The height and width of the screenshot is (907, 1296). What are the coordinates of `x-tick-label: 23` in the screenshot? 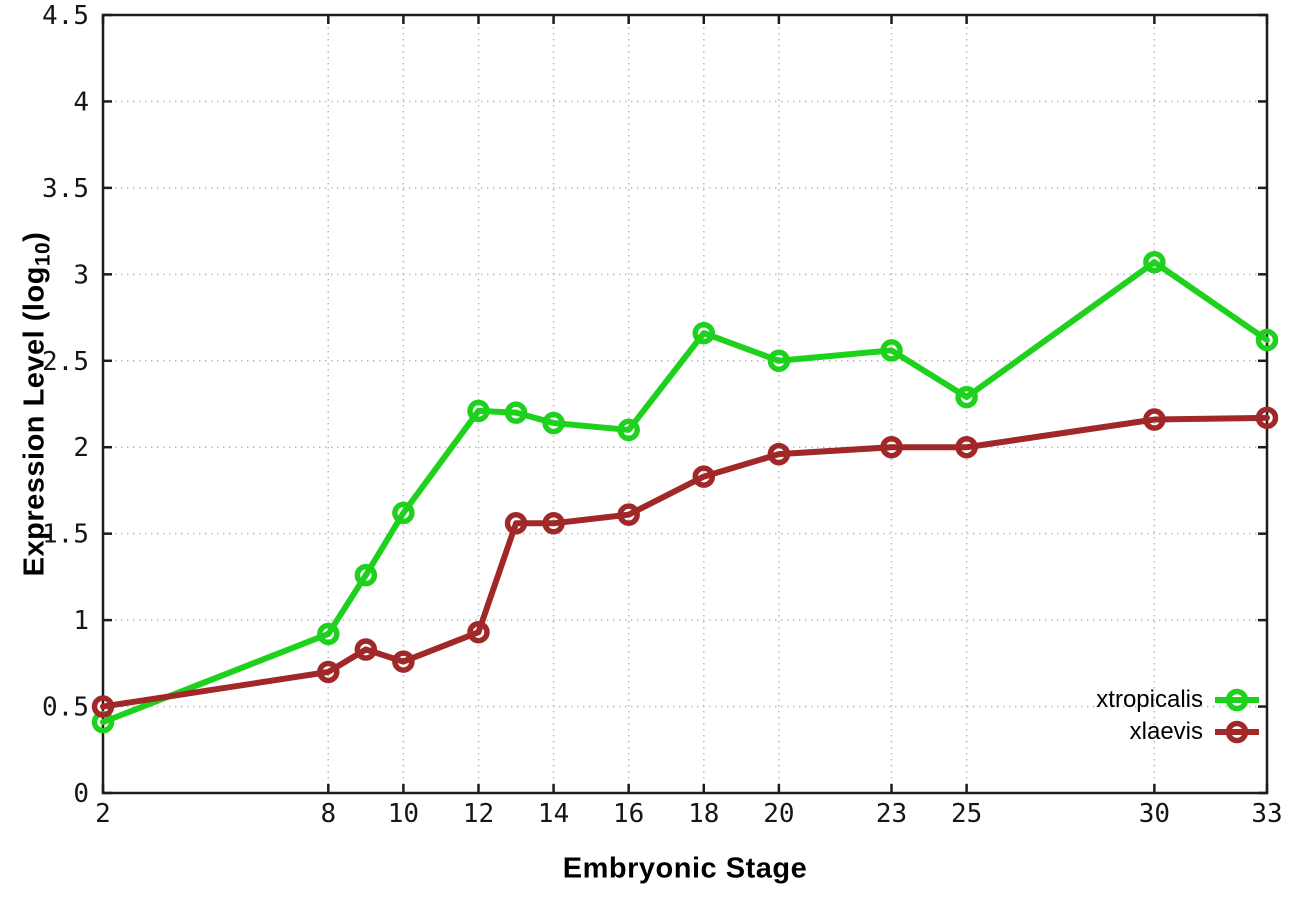 It's located at (891, 814).